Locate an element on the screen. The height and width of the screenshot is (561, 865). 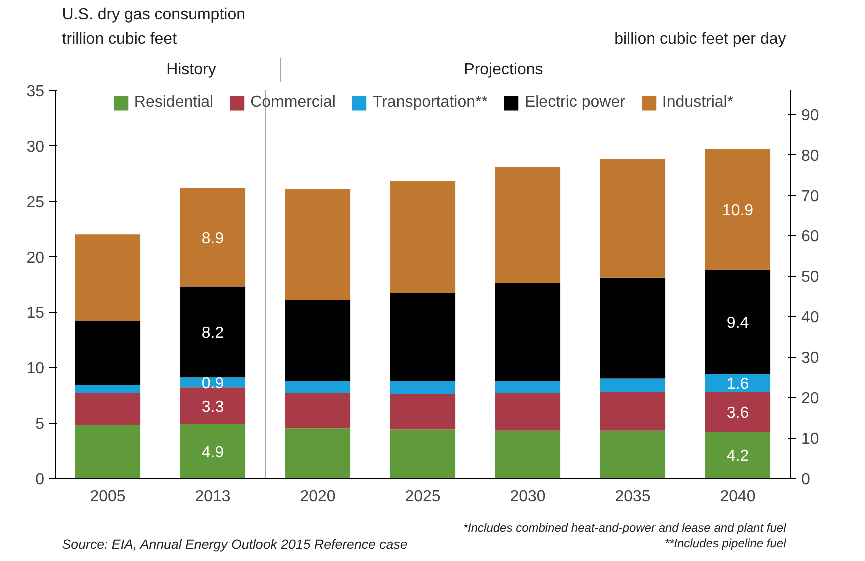
x-tick-label: 2040 is located at coordinates (738, 497).